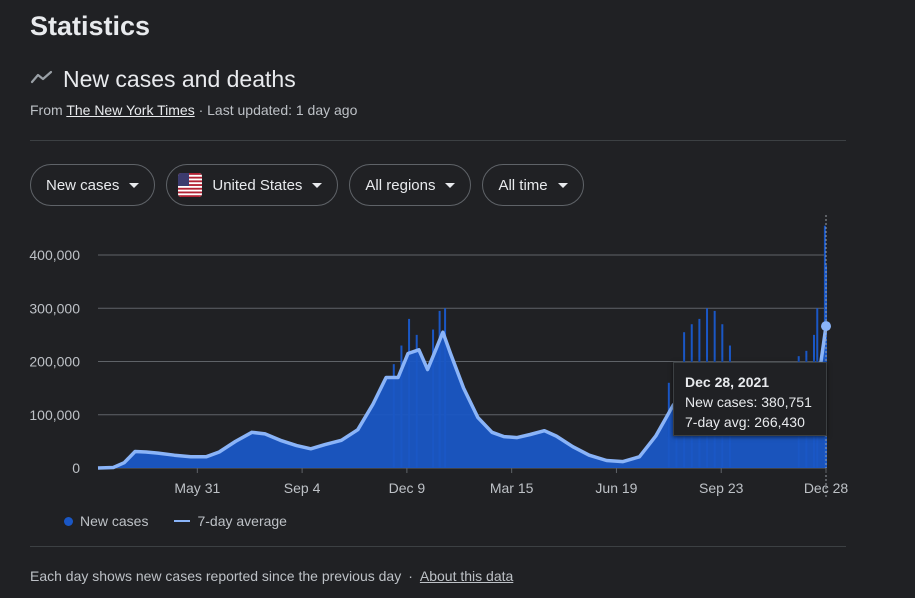 The image size is (915, 598). I want to click on last-updated: · Last updated: 1 day ago, so click(278, 110).